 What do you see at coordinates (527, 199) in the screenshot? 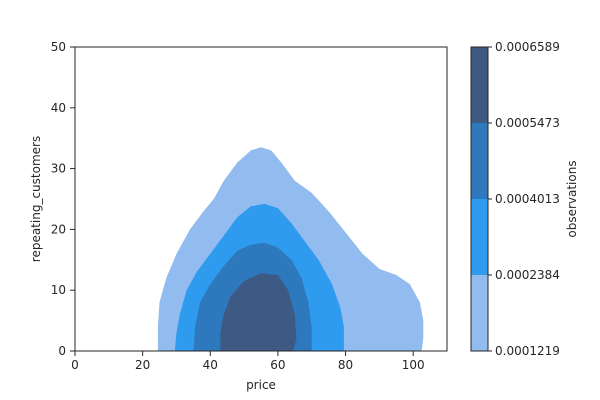
I see `colorbar-tick-label: 0.0004013` at bounding box center [527, 199].